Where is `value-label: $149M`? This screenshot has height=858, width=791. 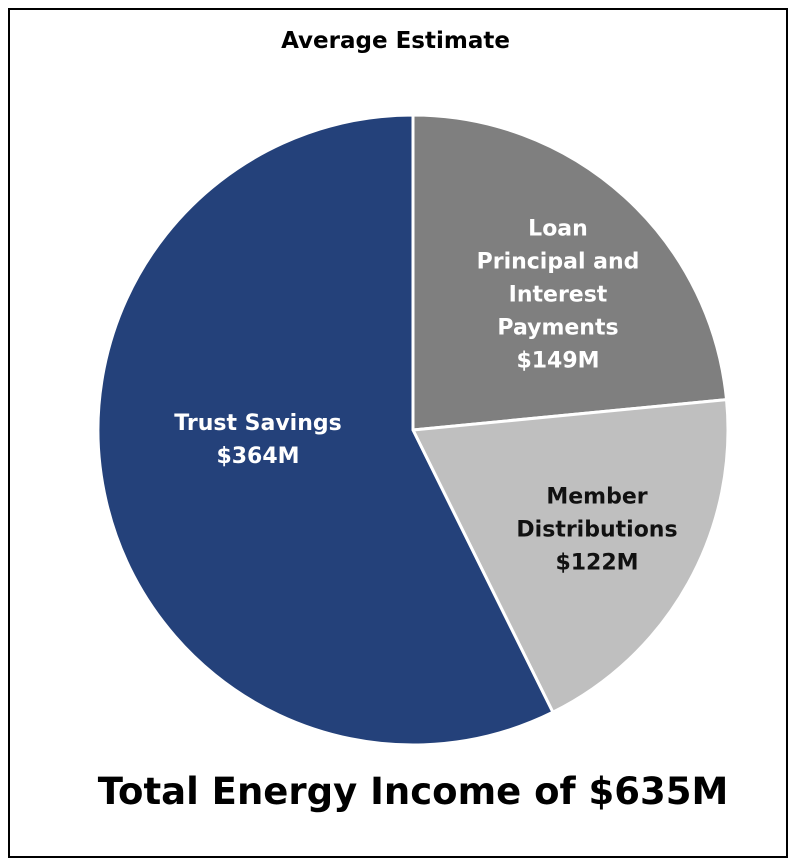
value-label: $149M is located at coordinates (558, 361).